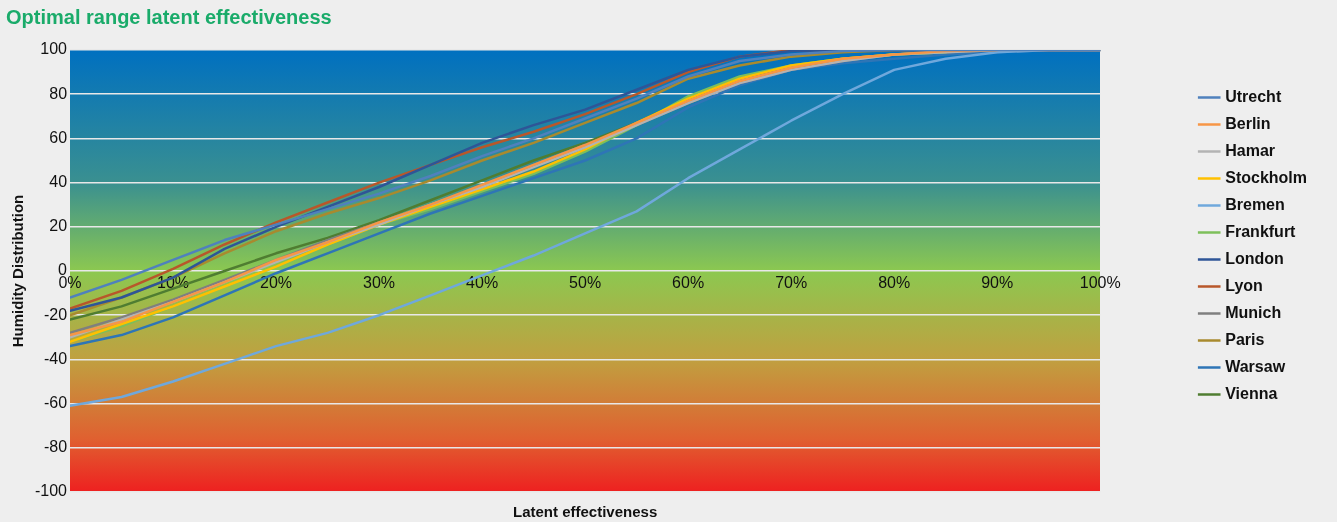  I want to click on legend-label: Vienna, so click(1251, 393).